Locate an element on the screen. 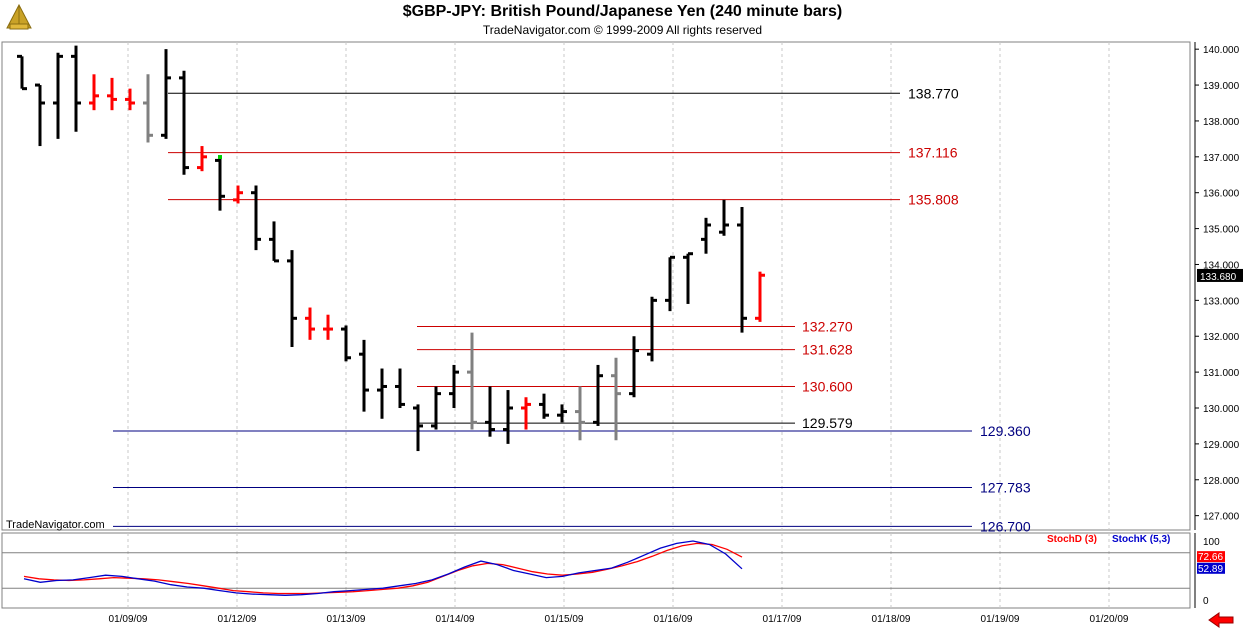 The width and height of the screenshot is (1245, 633). stochd-line is located at coordinates (383, 568).